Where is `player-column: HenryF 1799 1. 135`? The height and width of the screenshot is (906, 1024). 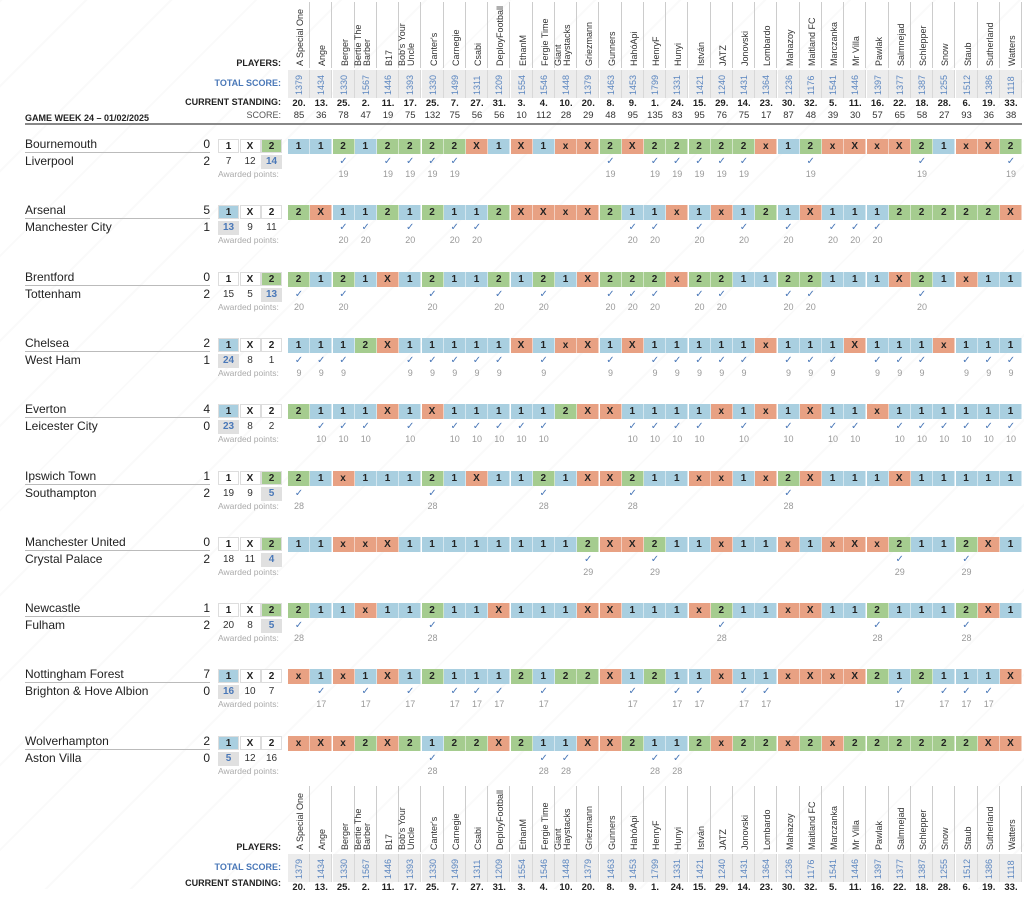 player-column: HenryF 1799 1. 135 is located at coordinates (655, 62).